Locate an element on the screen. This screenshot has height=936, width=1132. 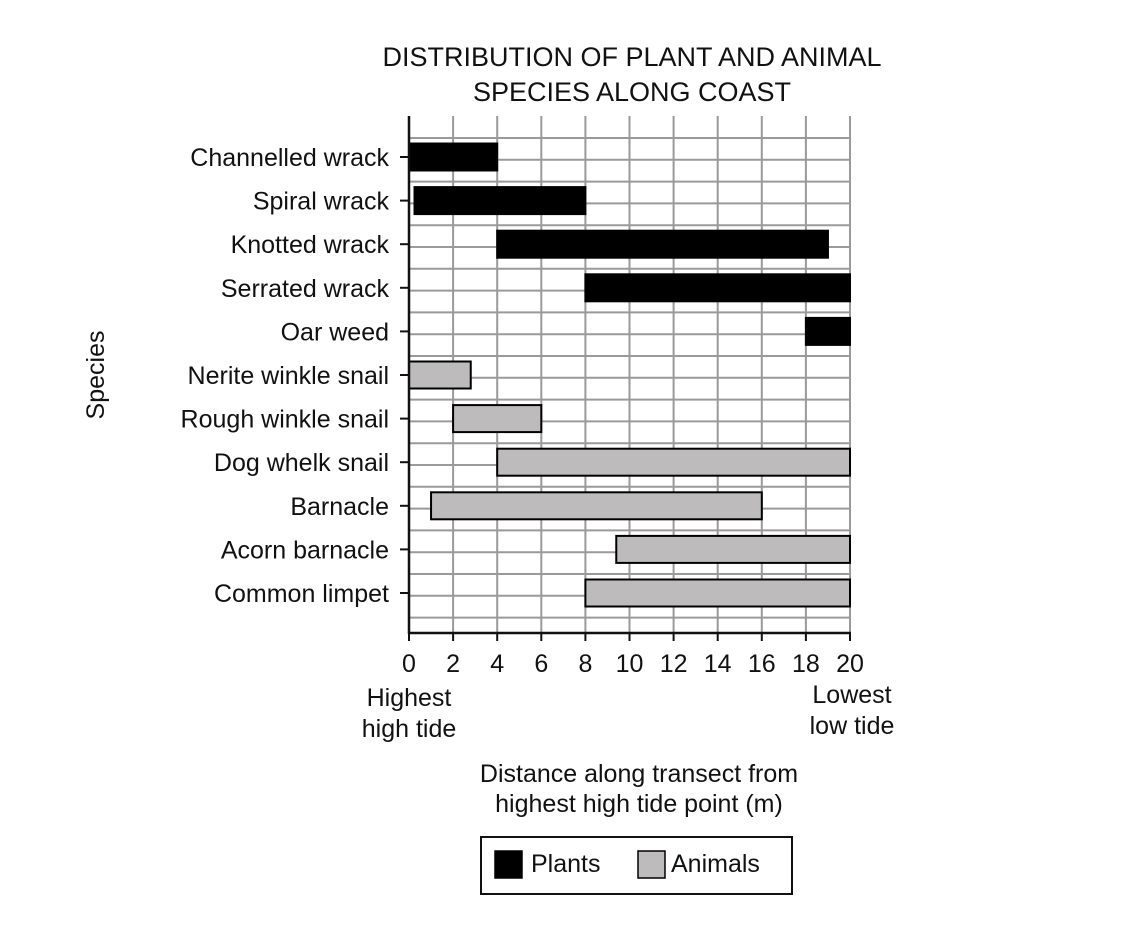
legend-label-plants: Plants is located at coordinates (565, 864).